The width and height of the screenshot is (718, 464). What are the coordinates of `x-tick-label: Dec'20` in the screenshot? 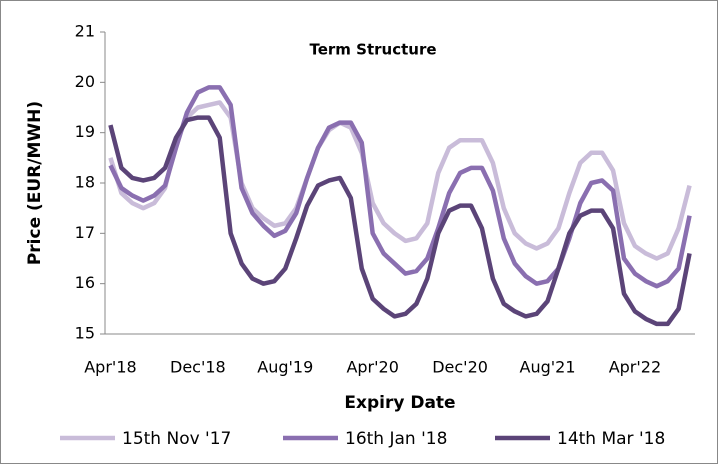 It's located at (460, 367).